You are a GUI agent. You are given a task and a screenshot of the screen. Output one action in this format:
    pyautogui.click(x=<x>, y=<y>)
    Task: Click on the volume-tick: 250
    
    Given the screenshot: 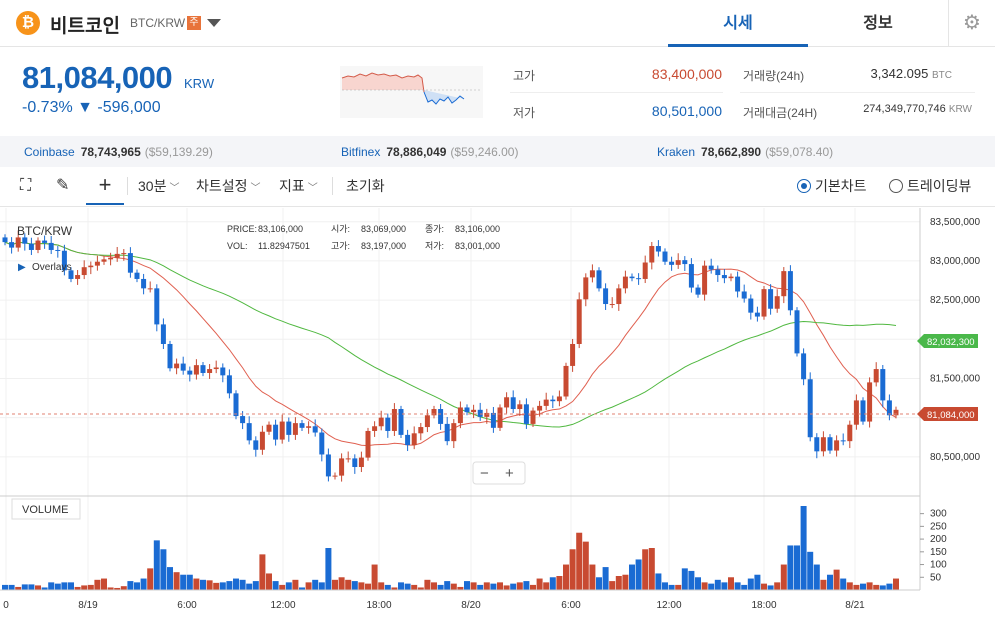 What is the action you would take?
    pyautogui.click(x=938, y=526)
    